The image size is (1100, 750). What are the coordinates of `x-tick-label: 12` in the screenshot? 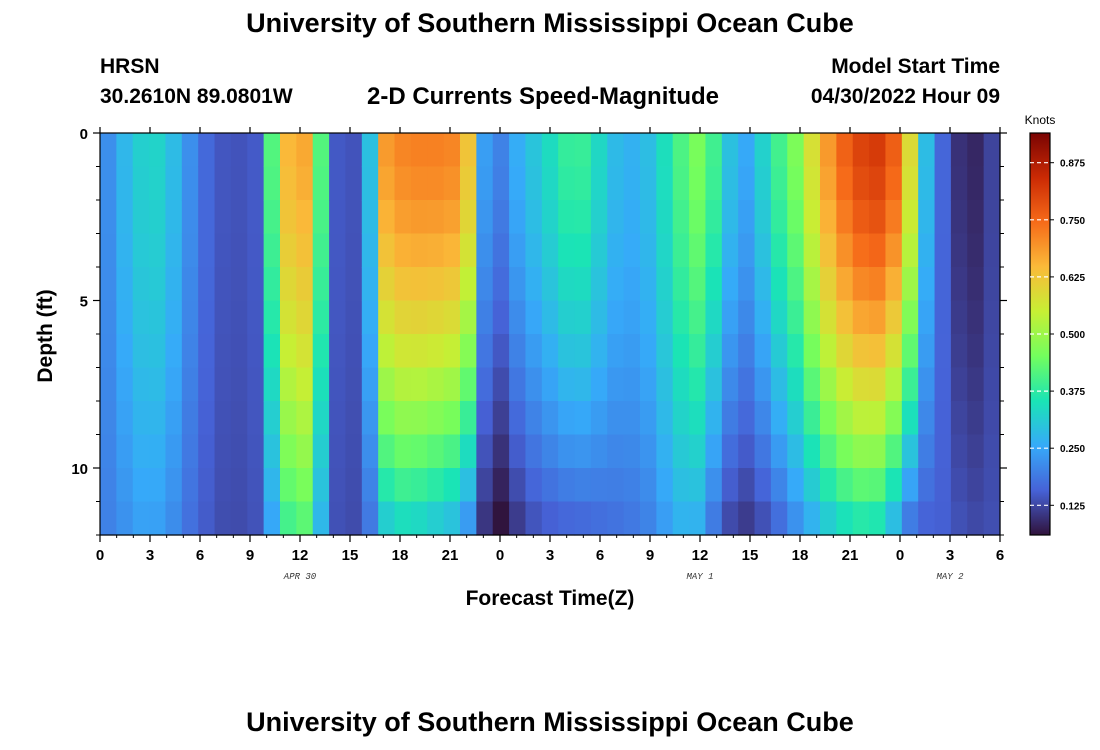 It's located at (300, 555).